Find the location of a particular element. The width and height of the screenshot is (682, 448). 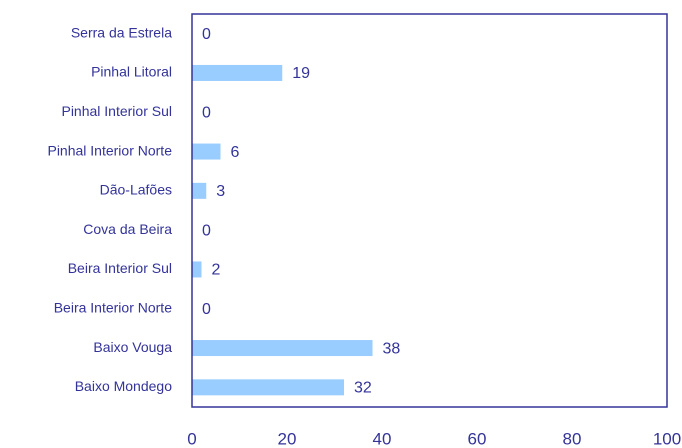

y-tick-label: Cova da Beira is located at coordinates (127, 229).